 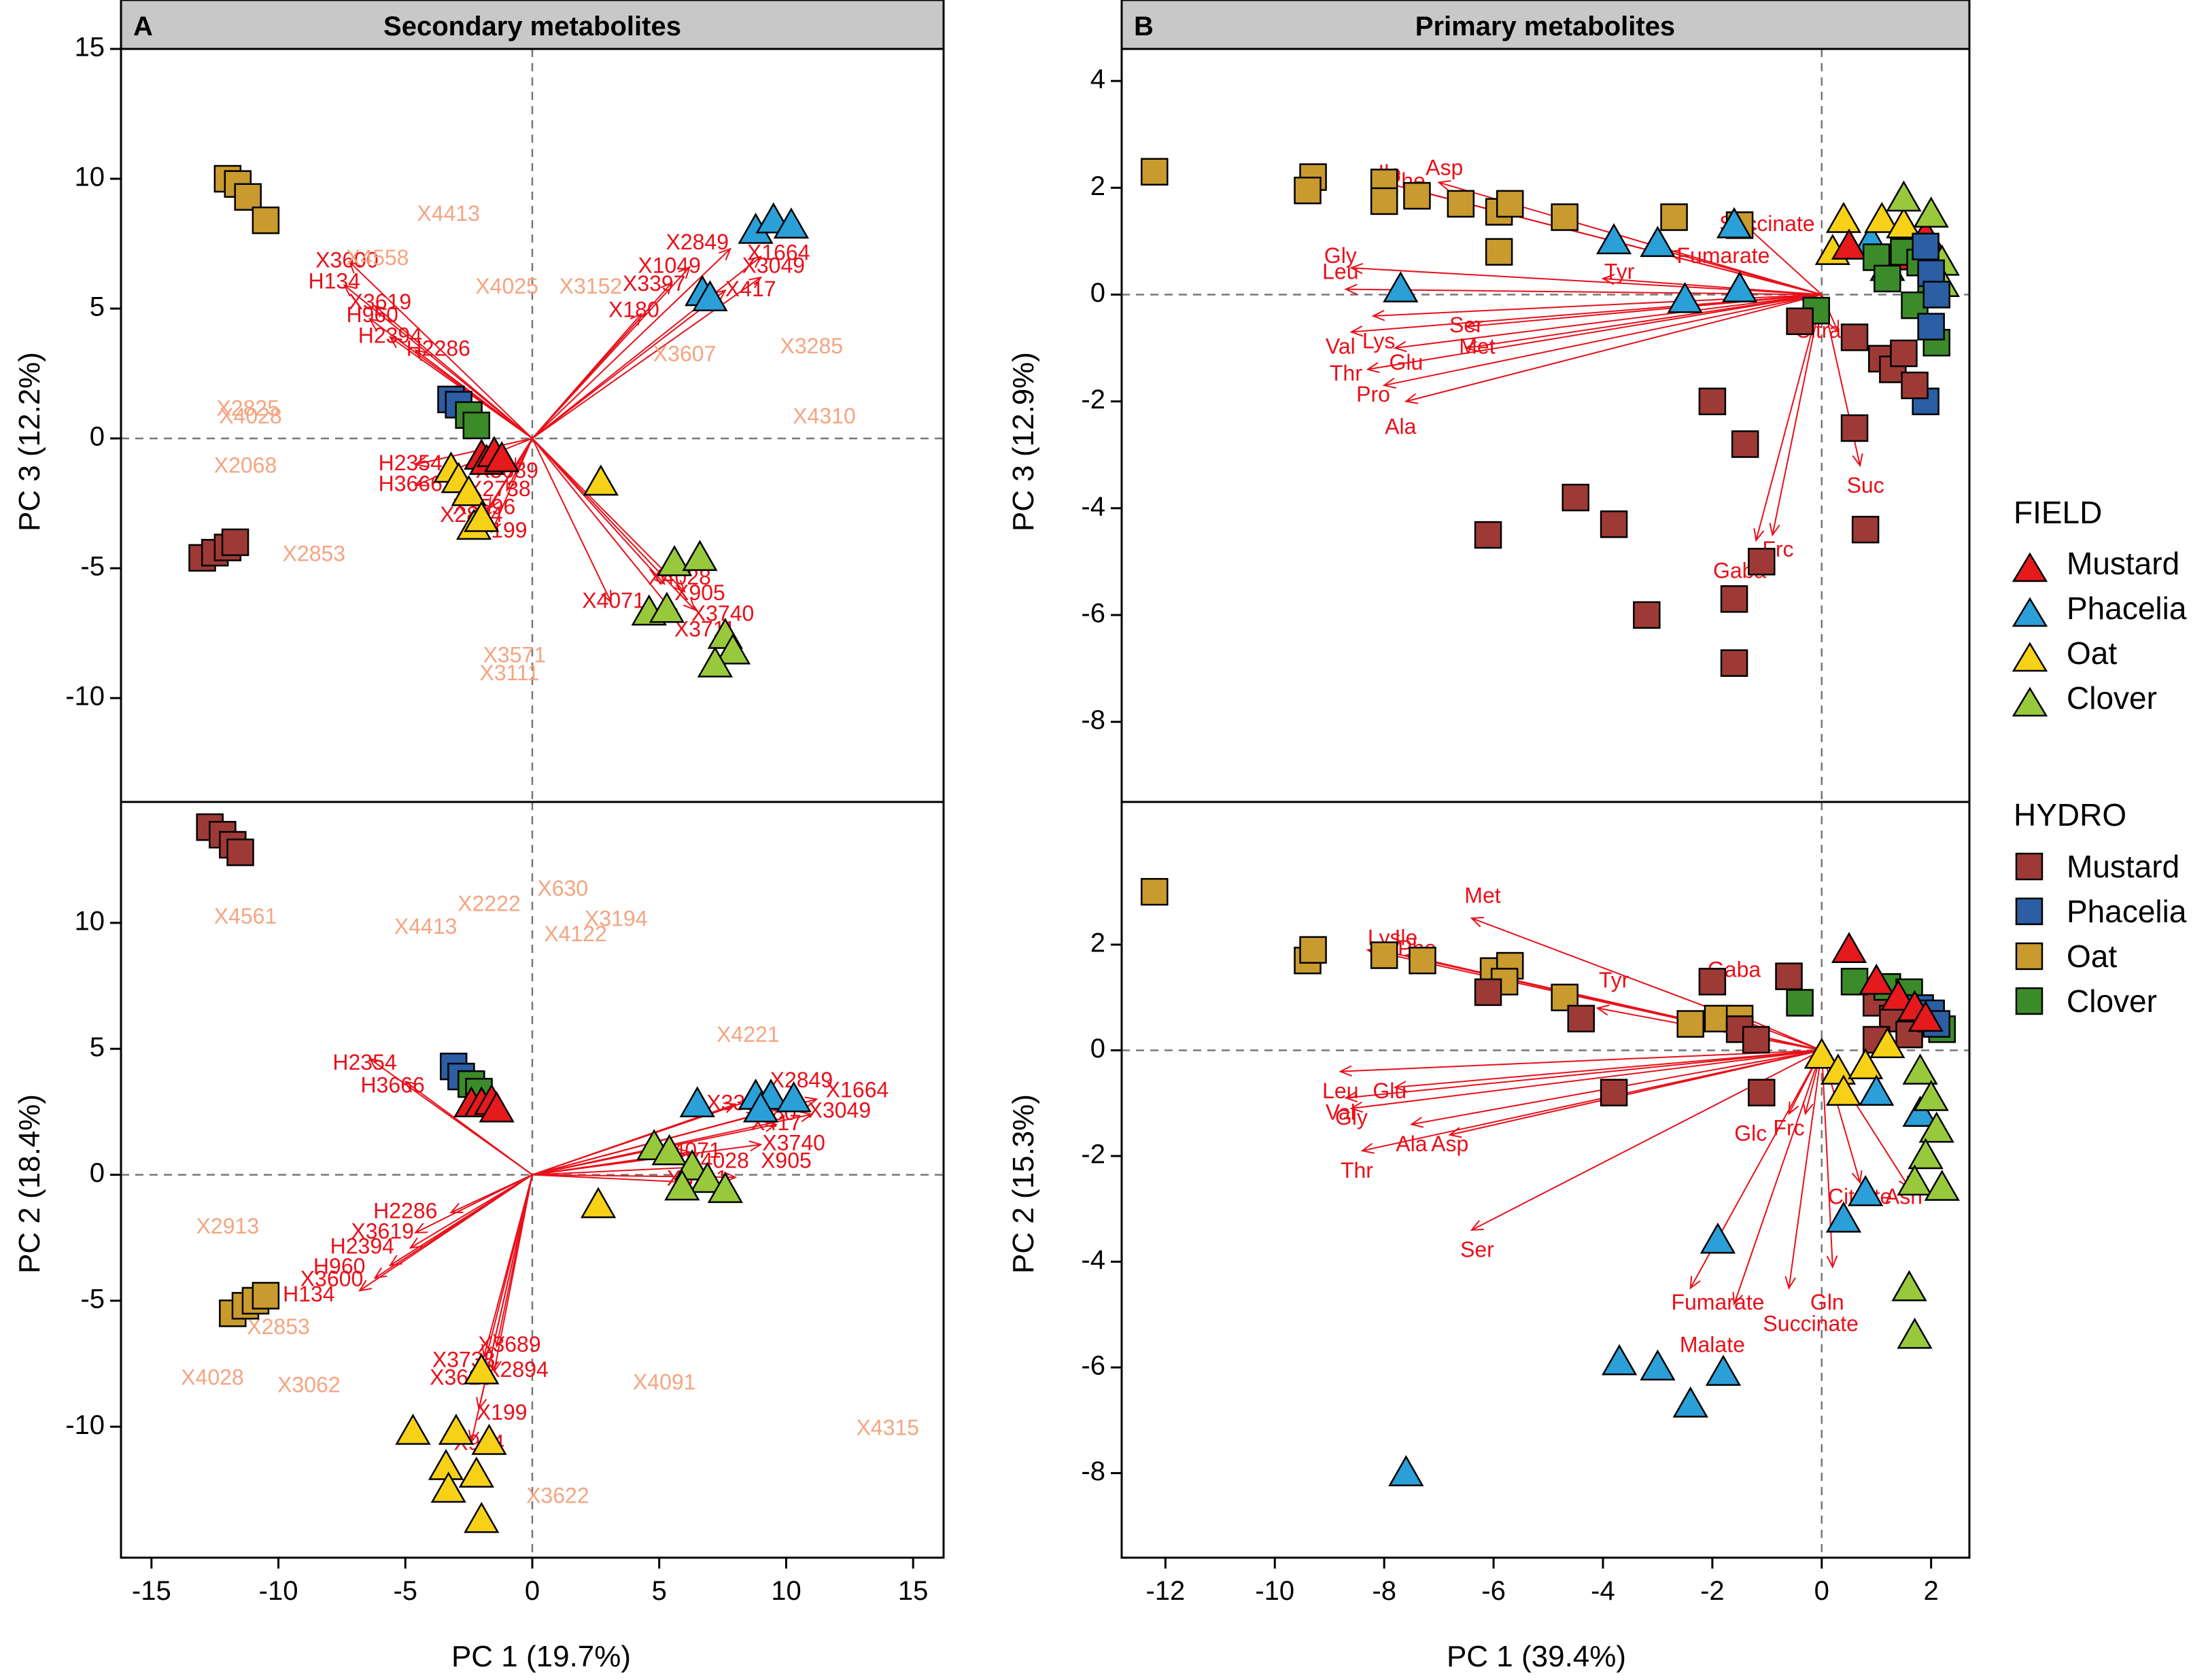 I want to click on loading-arrowhead-thr, so click(x=1373, y=368).